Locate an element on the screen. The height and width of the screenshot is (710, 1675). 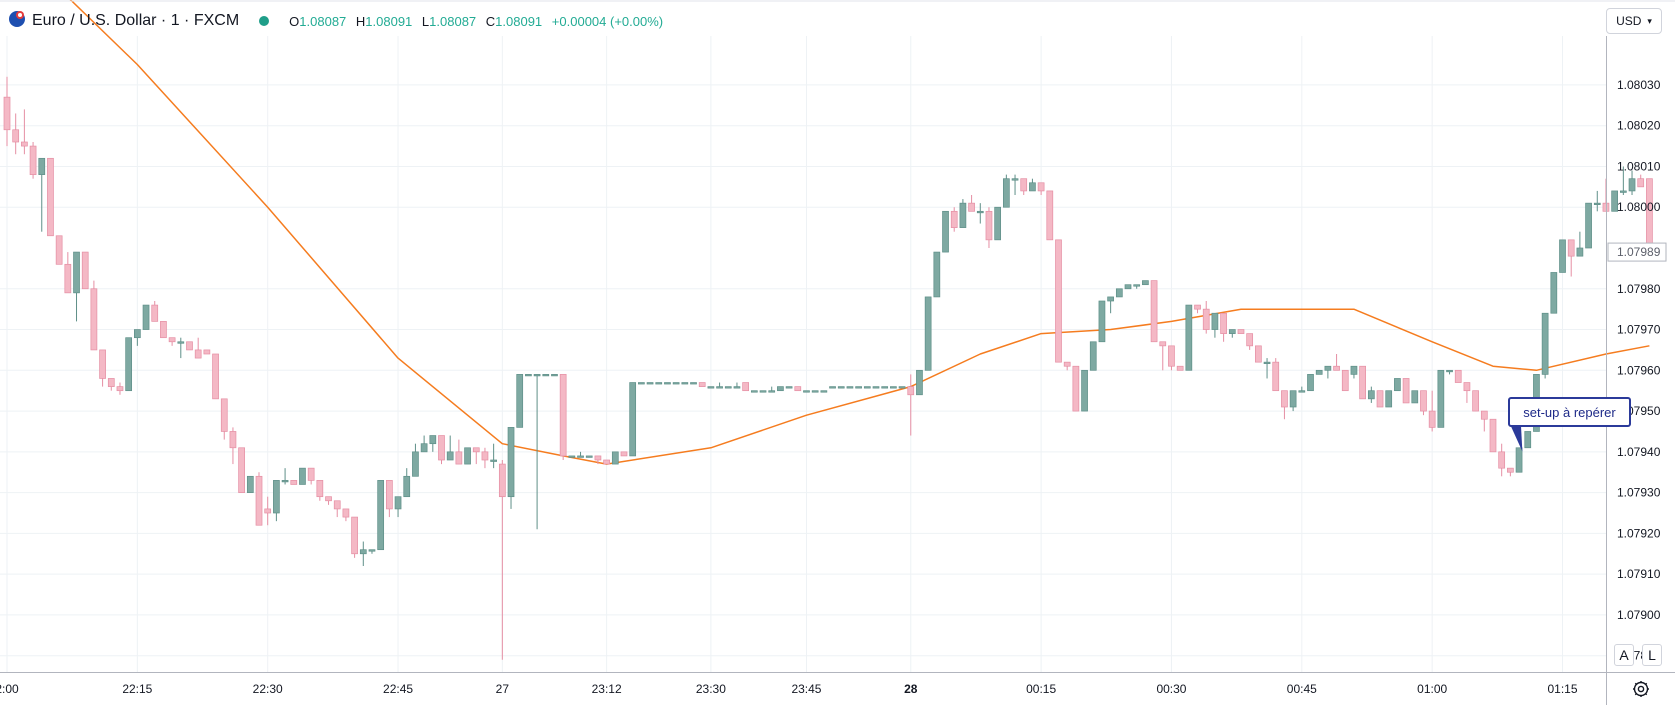
close-label: C is located at coordinates (490, 21).